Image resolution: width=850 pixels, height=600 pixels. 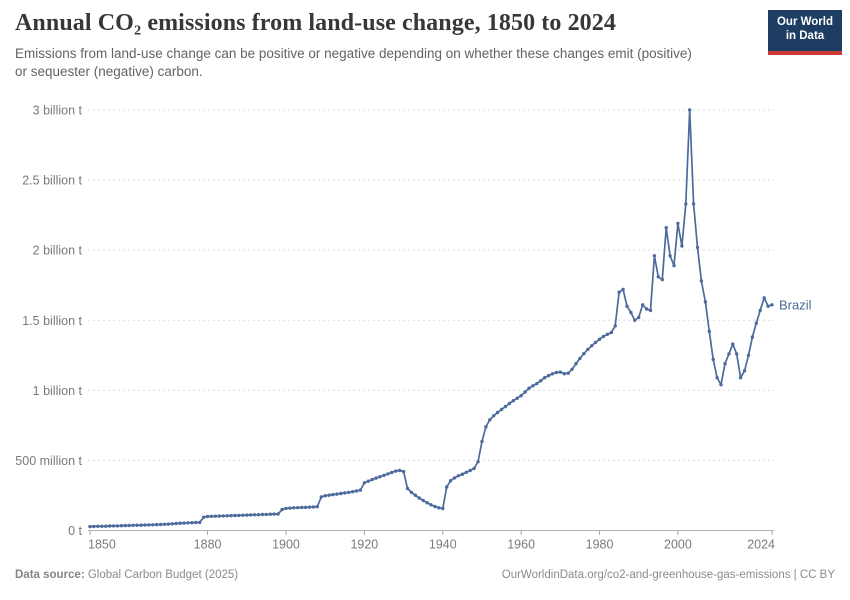 What do you see at coordinates (48, 461) in the screenshot?
I see `y-tick-label: 500 million t` at bounding box center [48, 461].